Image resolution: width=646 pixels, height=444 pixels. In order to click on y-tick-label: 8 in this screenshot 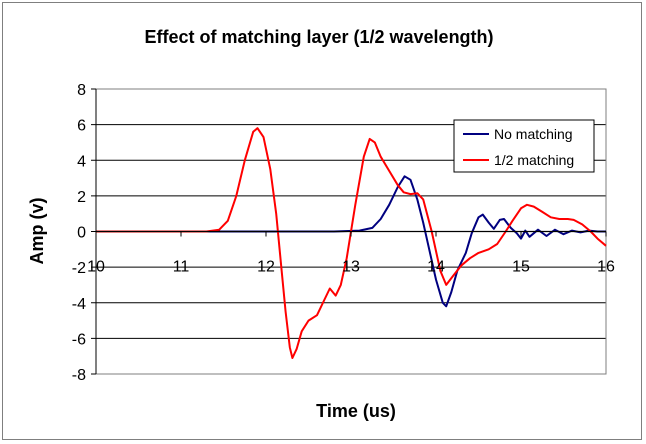, I will do `click(81, 90)`.